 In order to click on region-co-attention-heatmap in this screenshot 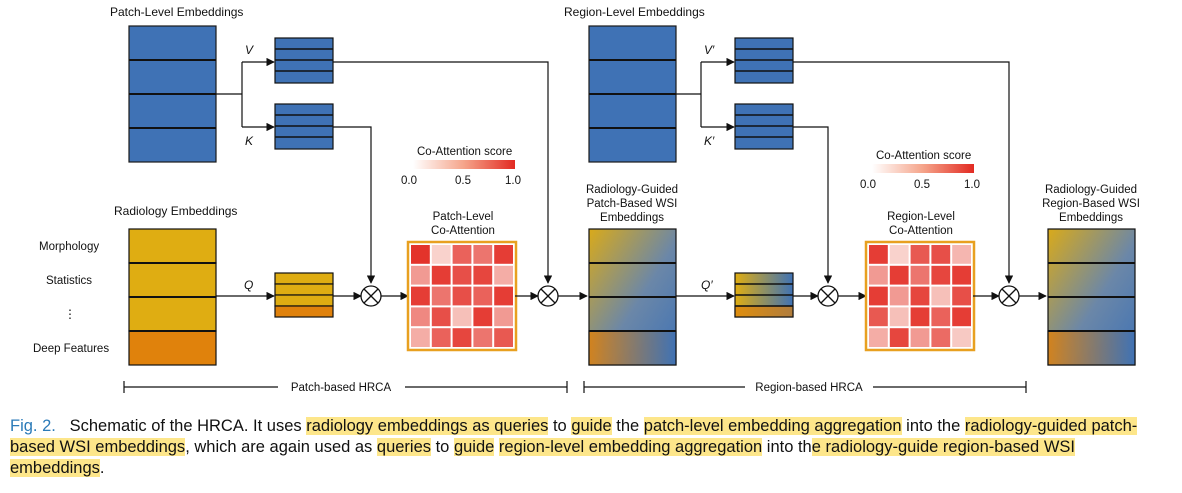, I will do `click(920, 296)`.